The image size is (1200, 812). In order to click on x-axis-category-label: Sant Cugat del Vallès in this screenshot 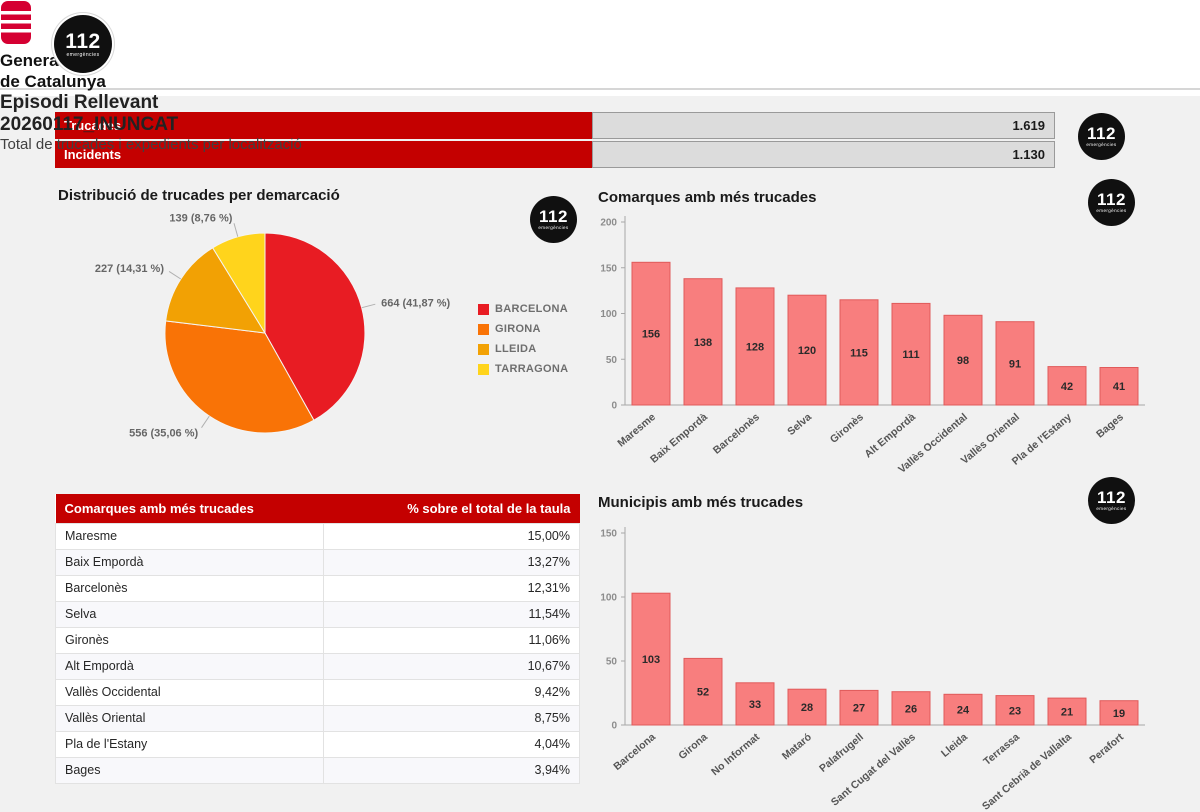, I will do `click(873, 770)`.